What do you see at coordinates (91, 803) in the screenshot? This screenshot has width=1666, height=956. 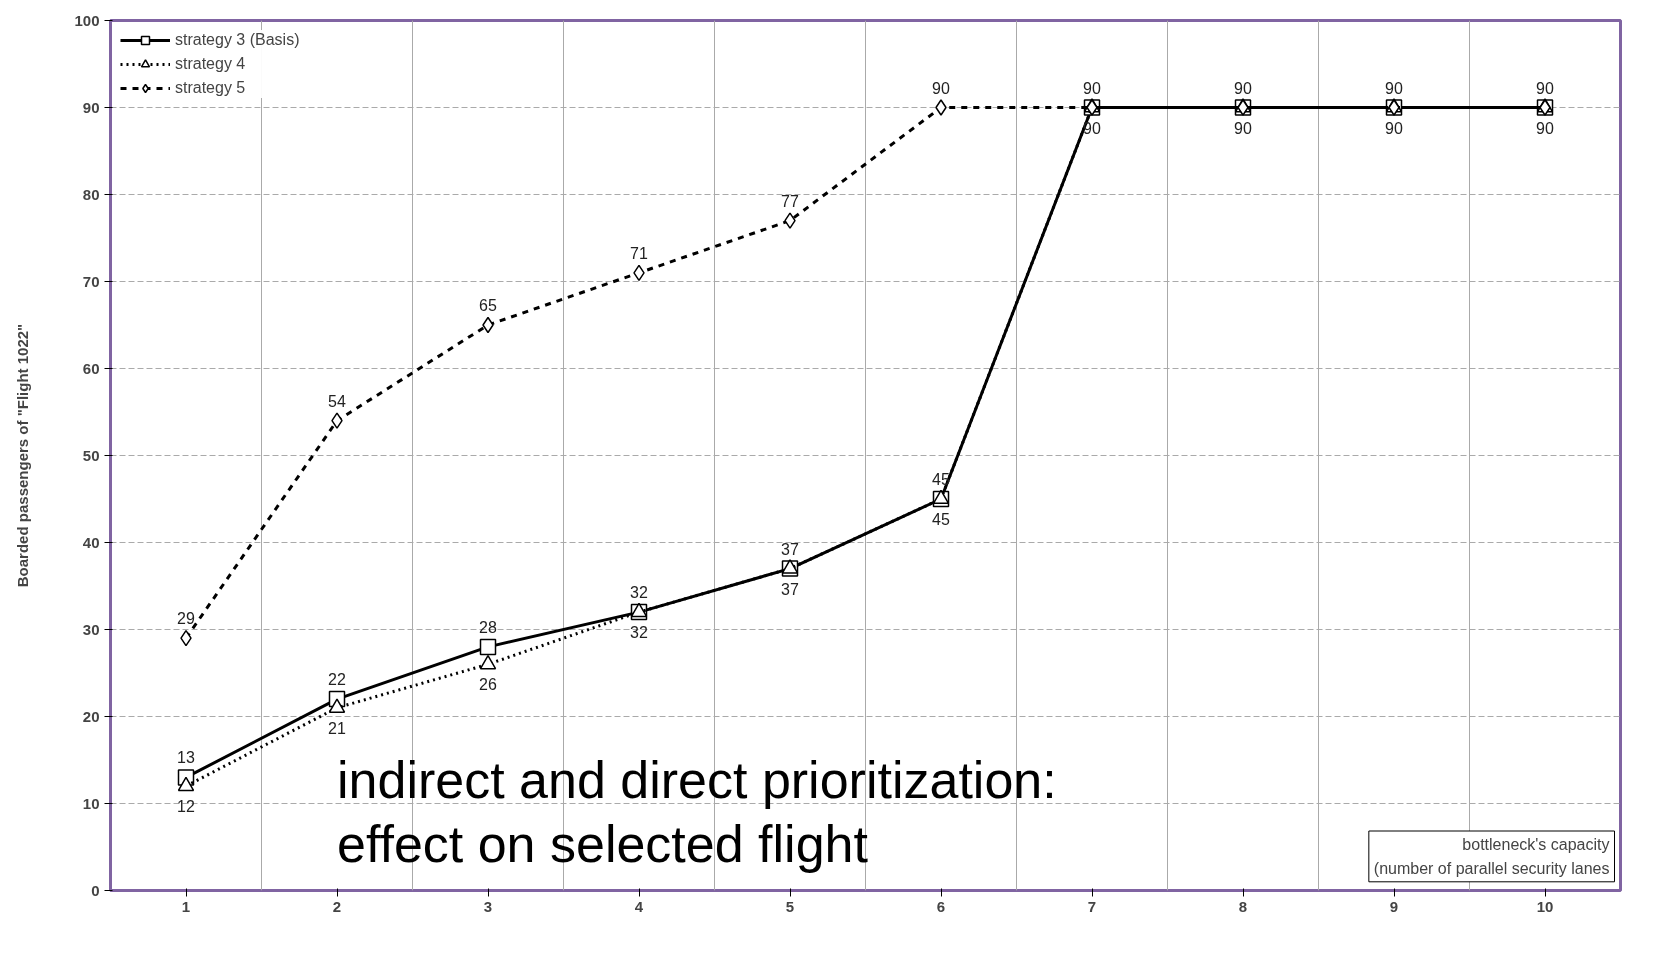 I see `y-tick-label: 10` at bounding box center [91, 803].